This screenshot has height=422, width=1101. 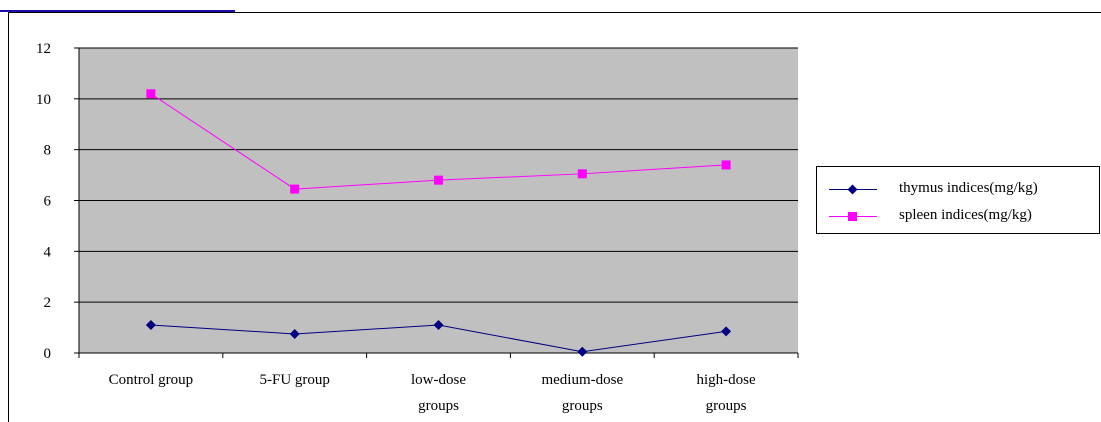 I want to click on legend-item-thymus: thymus indices(mg/kg), so click(x=959, y=190).